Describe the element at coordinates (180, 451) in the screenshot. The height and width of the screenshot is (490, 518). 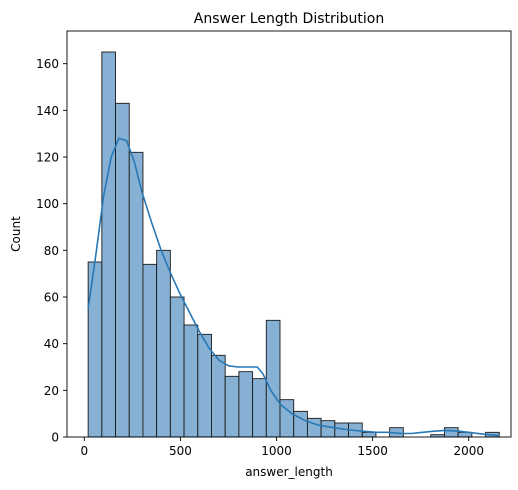
I see `x-tick-label: 500` at that location.